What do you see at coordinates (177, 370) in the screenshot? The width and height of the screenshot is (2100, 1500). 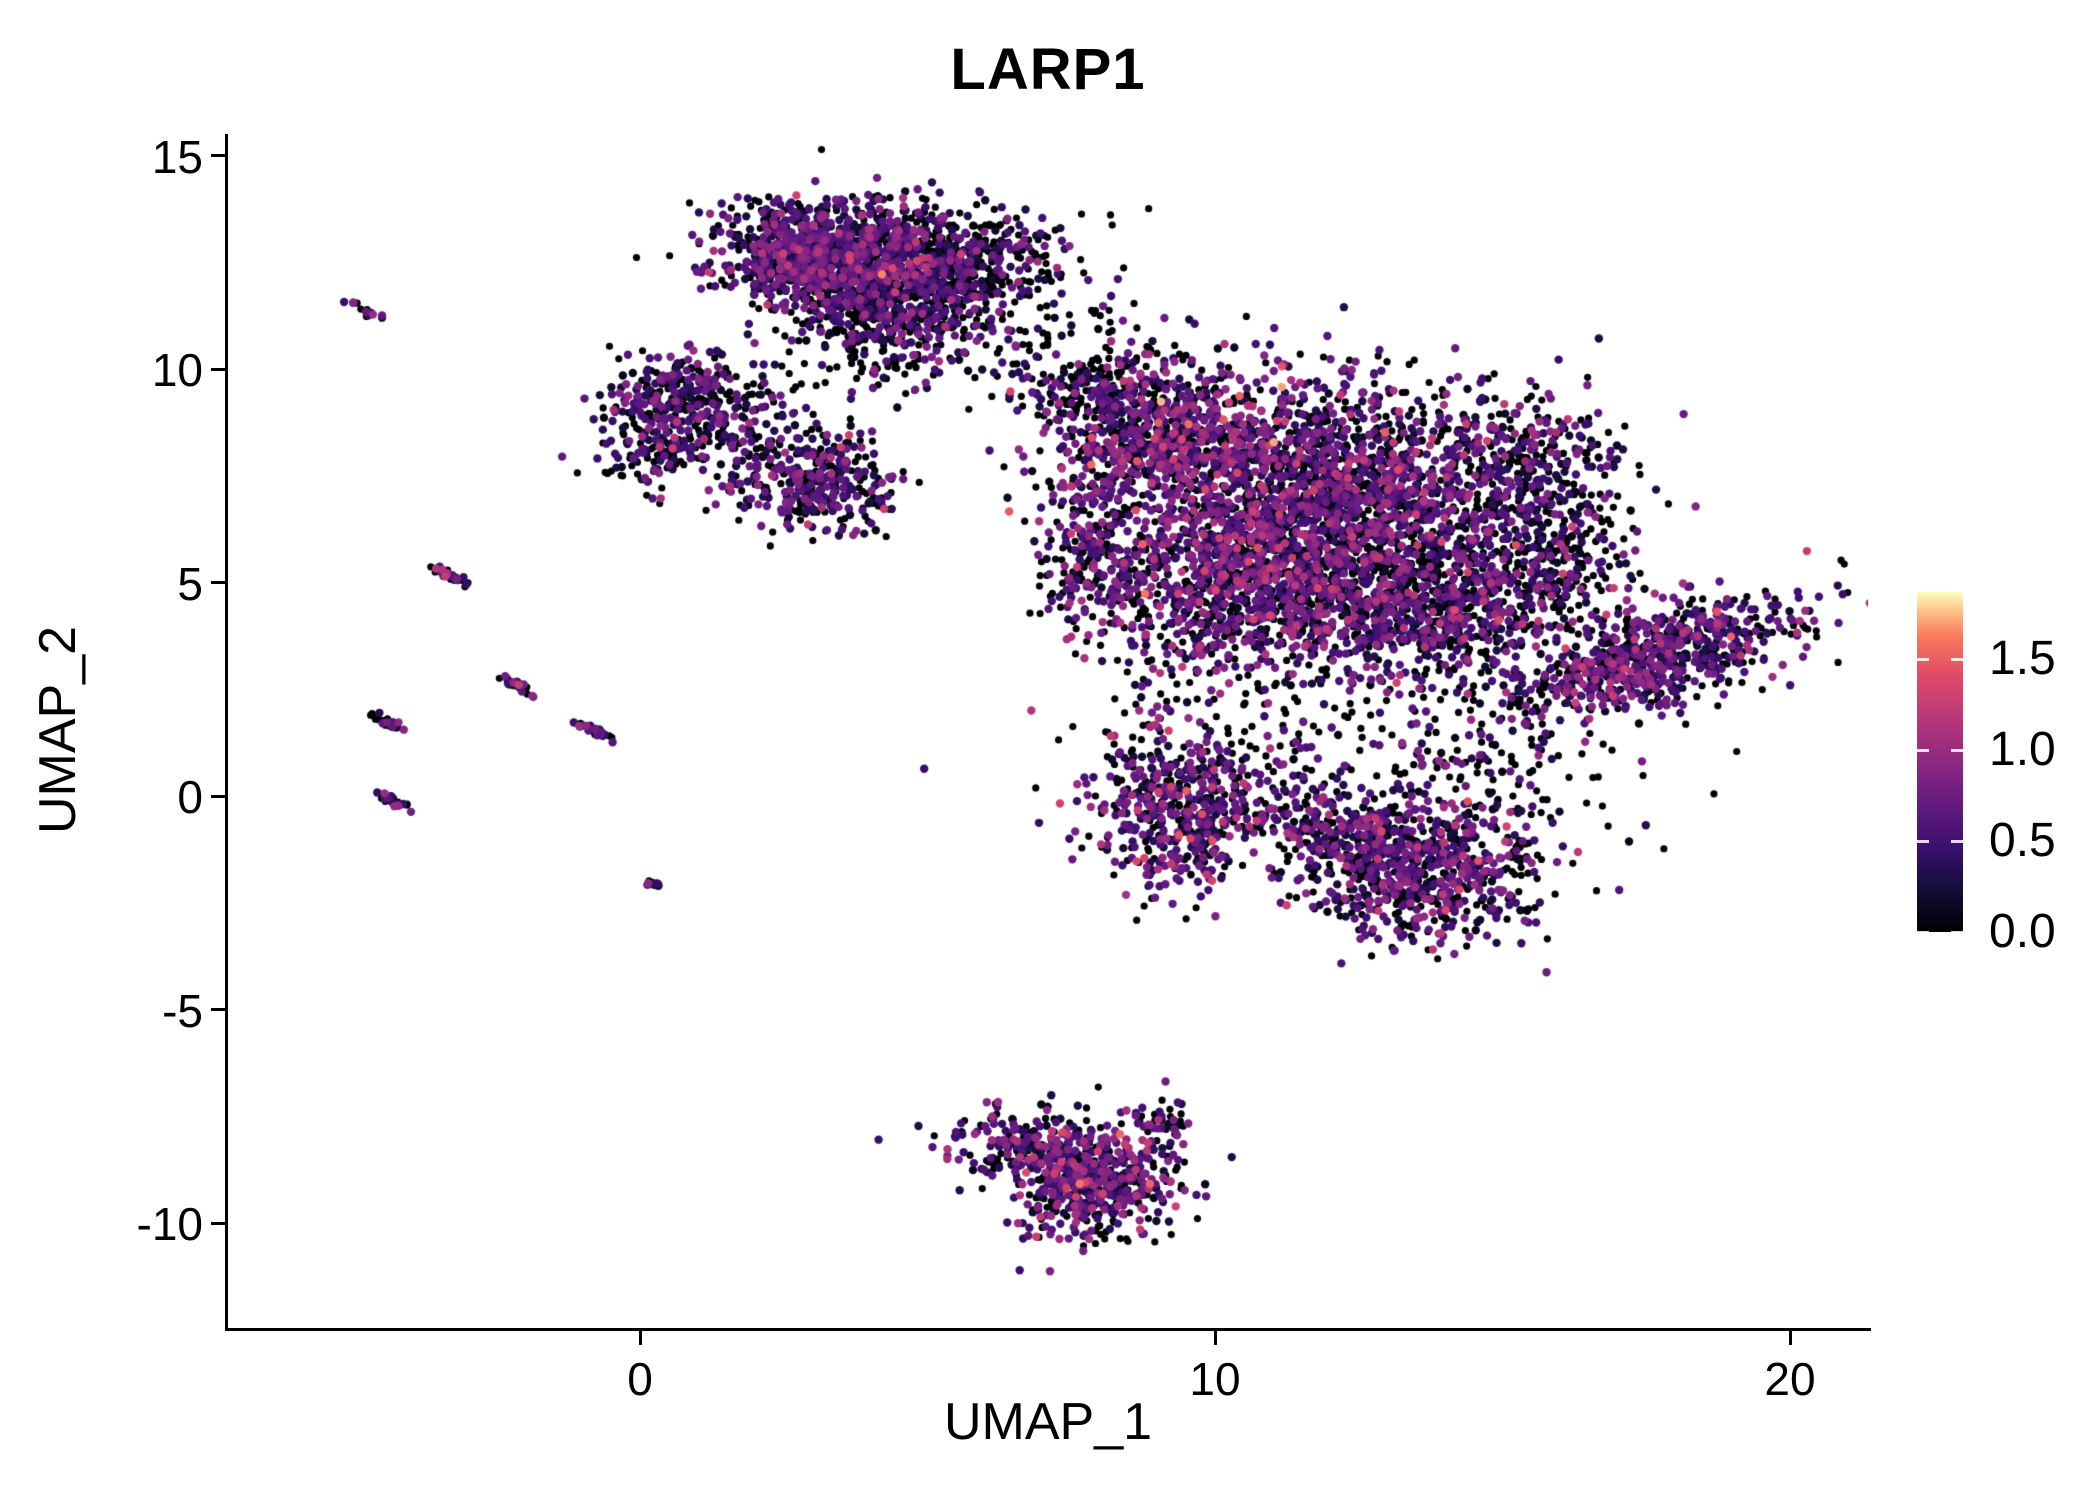 I see `y-tick-label: 10` at bounding box center [177, 370].